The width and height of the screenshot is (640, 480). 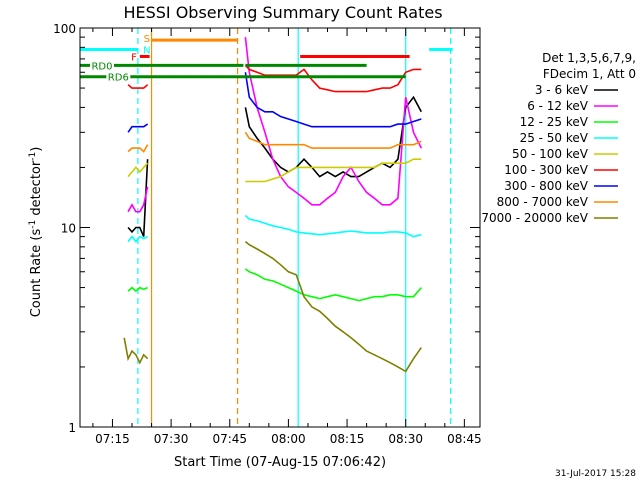 I want to click on x-tick-label: 07:30, so click(x=171, y=439).